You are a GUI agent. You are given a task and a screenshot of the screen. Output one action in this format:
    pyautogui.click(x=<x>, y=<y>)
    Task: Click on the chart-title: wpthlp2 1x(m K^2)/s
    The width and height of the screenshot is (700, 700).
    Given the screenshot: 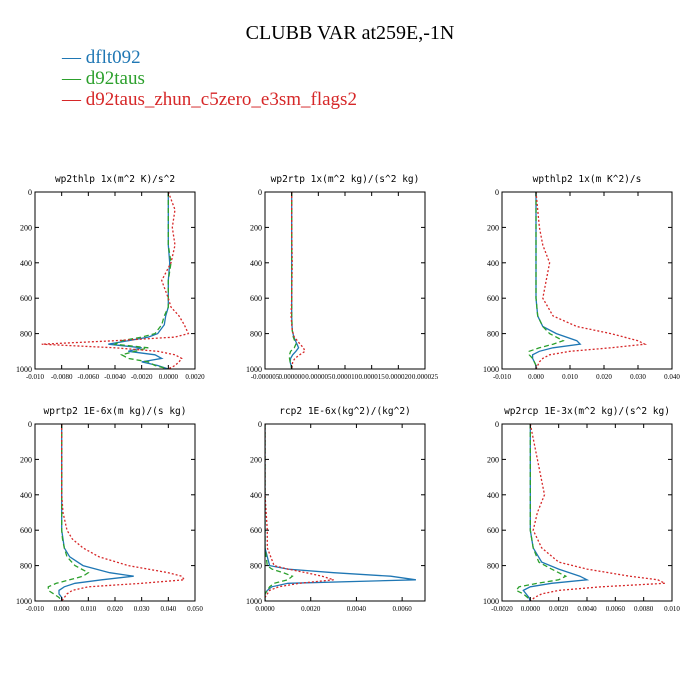 What is the action you would take?
    pyautogui.click(x=587, y=179)
    